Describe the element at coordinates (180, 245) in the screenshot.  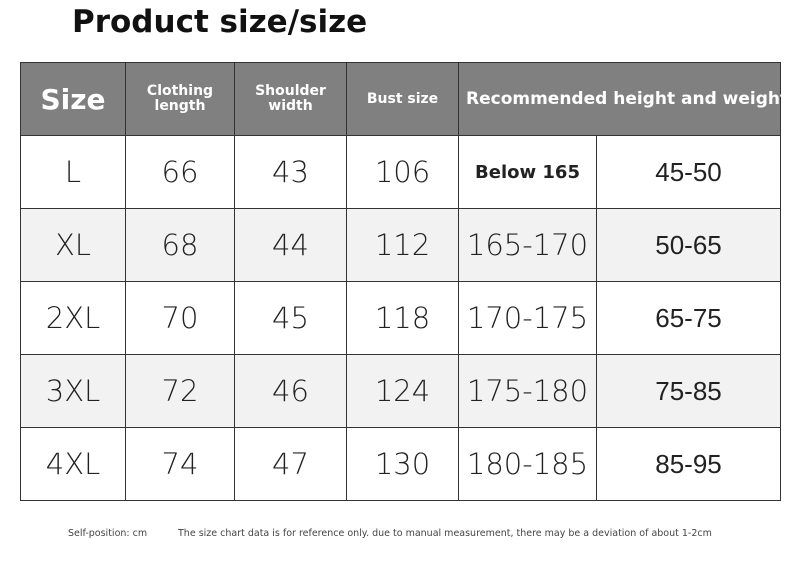
I see `table-cell: 68` at that location.